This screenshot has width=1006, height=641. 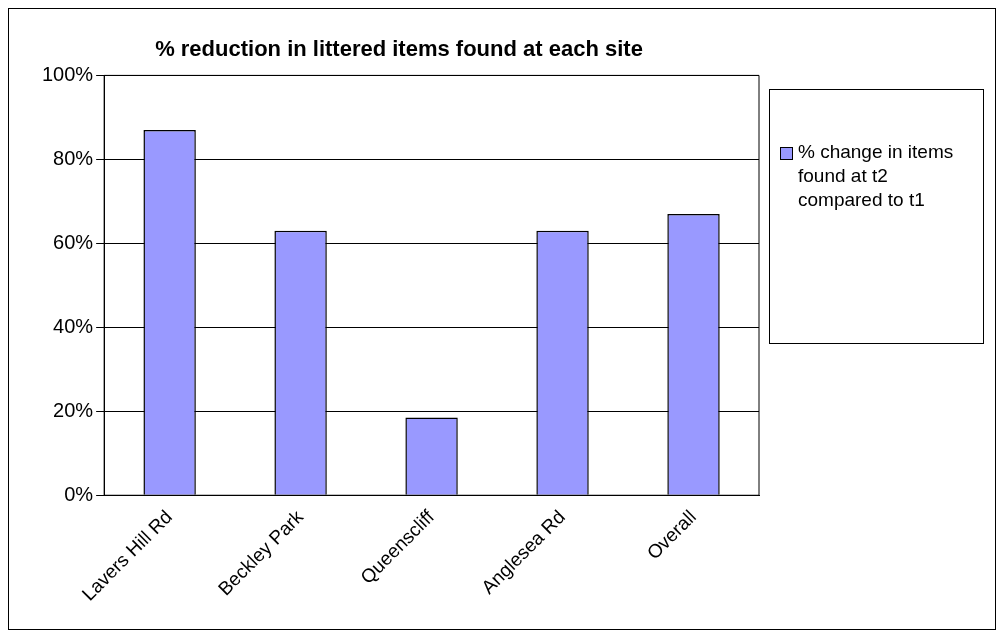 I want to click on chart-title: % reduction in littered items found at each site, so click(x=399, y=49).